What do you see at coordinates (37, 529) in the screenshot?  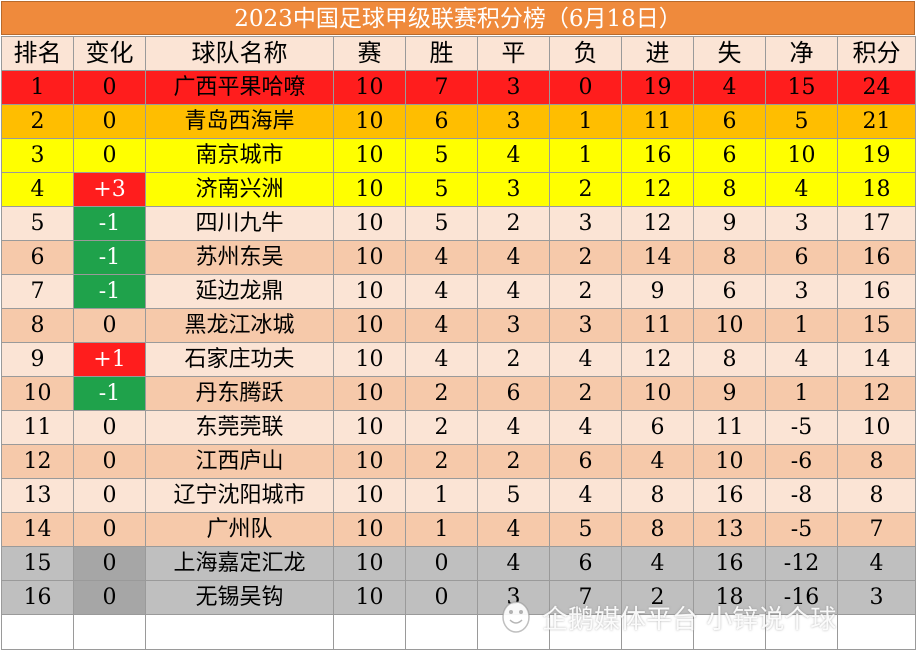 I see `cell-rank: 14` at bounding box center [37, 529].